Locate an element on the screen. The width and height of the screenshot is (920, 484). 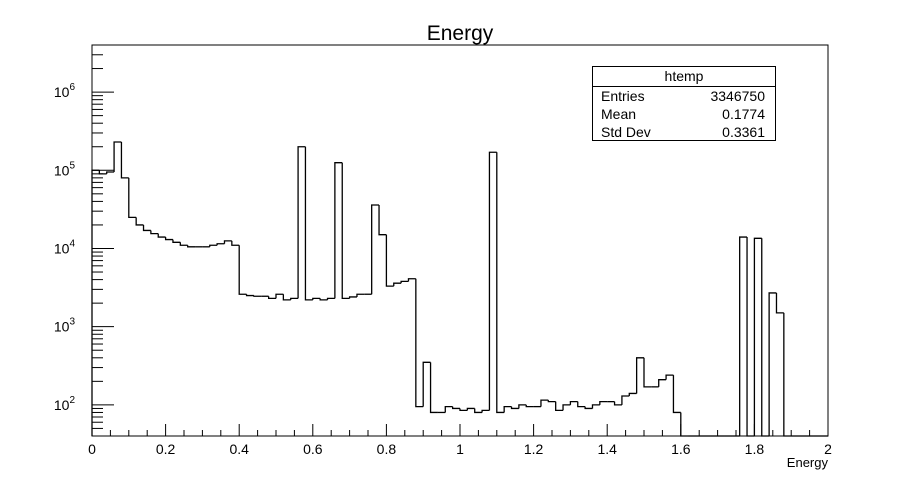
y-tick-label: 10⁶ is located at coordinates (65, 91).